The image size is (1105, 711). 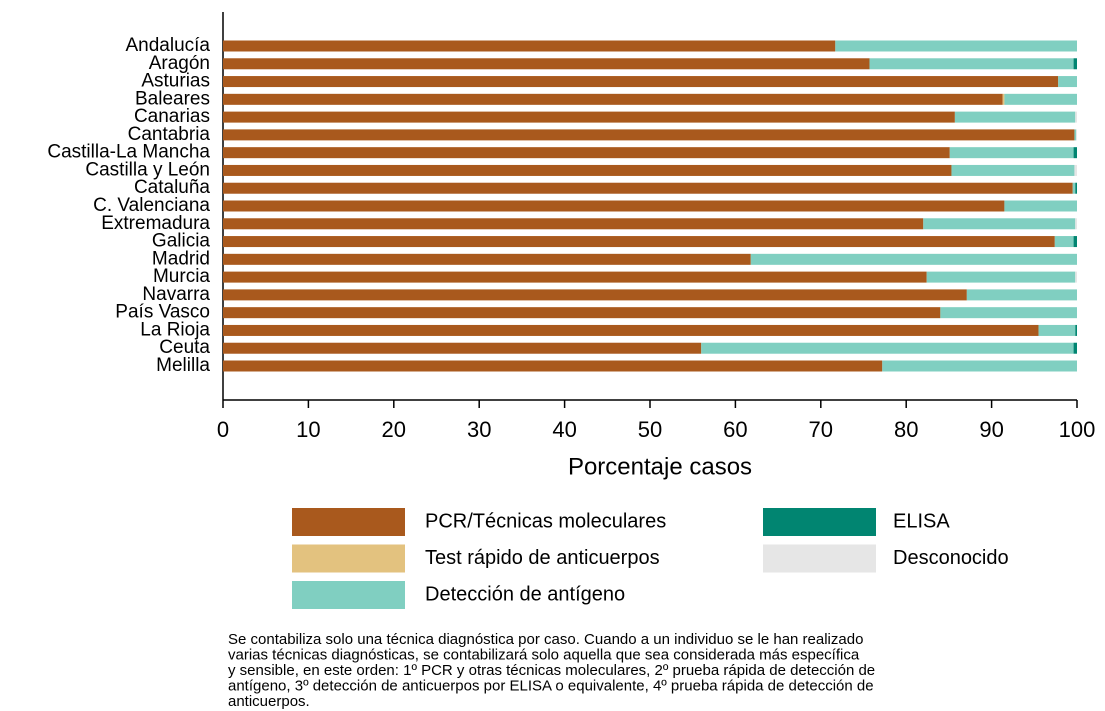 I want to click on y-tick-label: Cantabria, so click(x=169, y=134).